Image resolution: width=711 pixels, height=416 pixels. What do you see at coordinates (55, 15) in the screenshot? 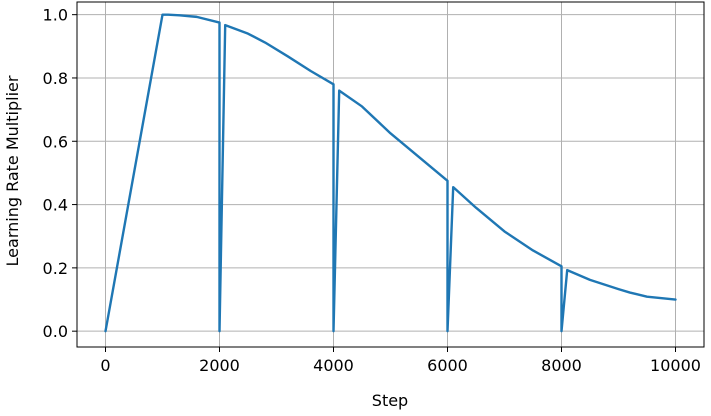
I see `y-tick-label: 1.0` at bounding box center [55, 15].